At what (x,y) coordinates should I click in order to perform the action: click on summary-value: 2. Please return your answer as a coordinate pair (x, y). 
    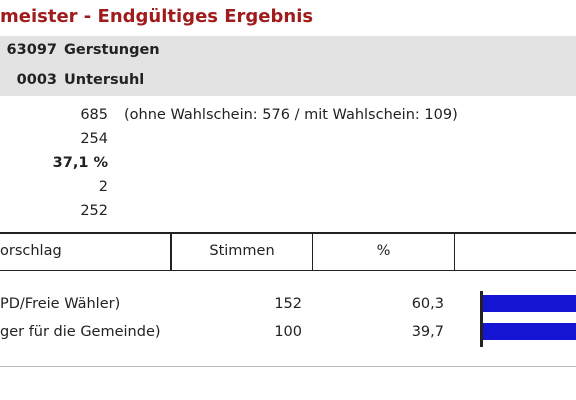
    Looking at the image, I should click on (103, 187).